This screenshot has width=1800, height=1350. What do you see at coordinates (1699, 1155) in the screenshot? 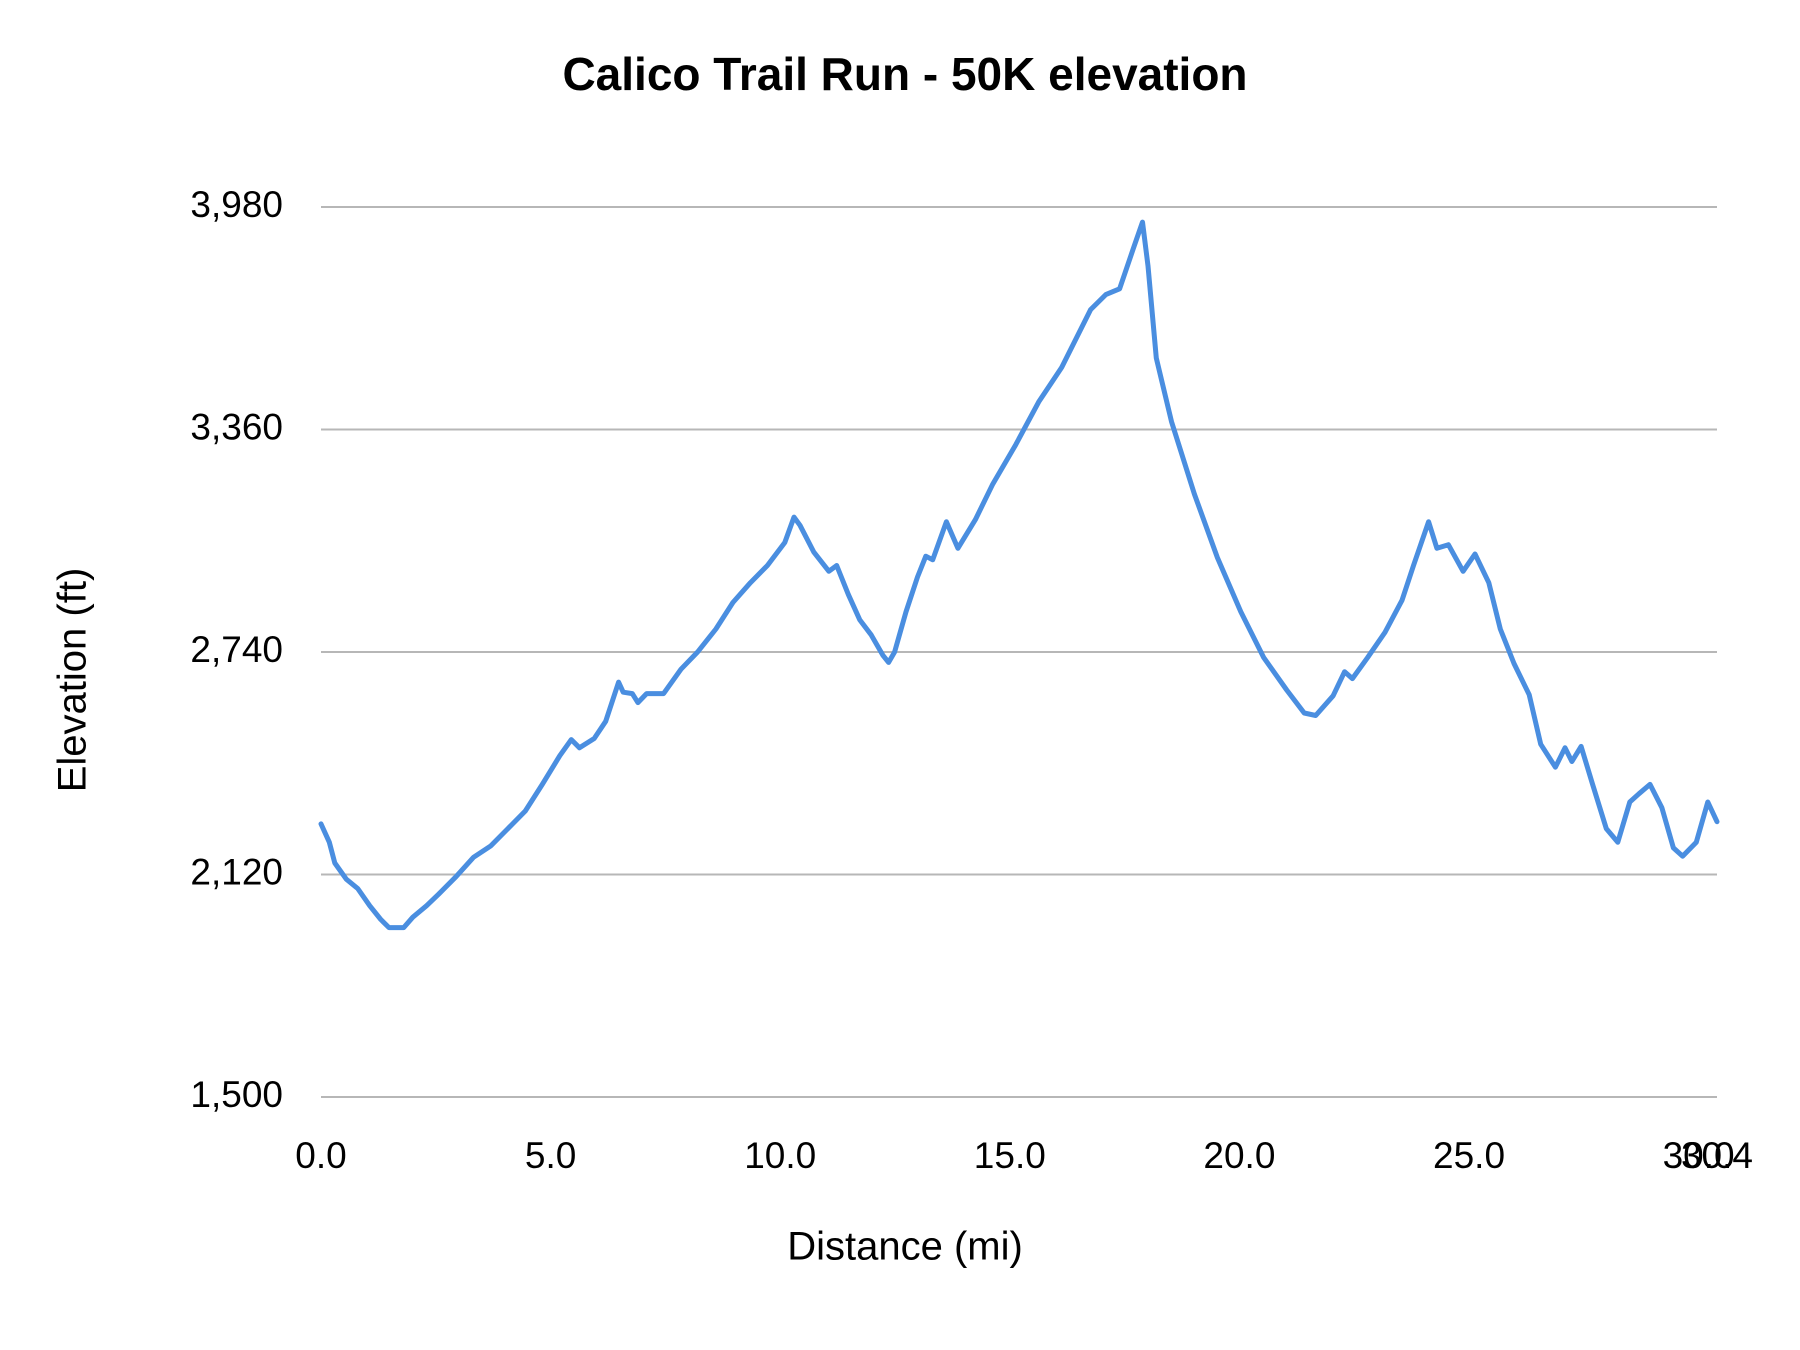
I see `x-tick-label: 30.0` at bounding box center [1699, 1155].